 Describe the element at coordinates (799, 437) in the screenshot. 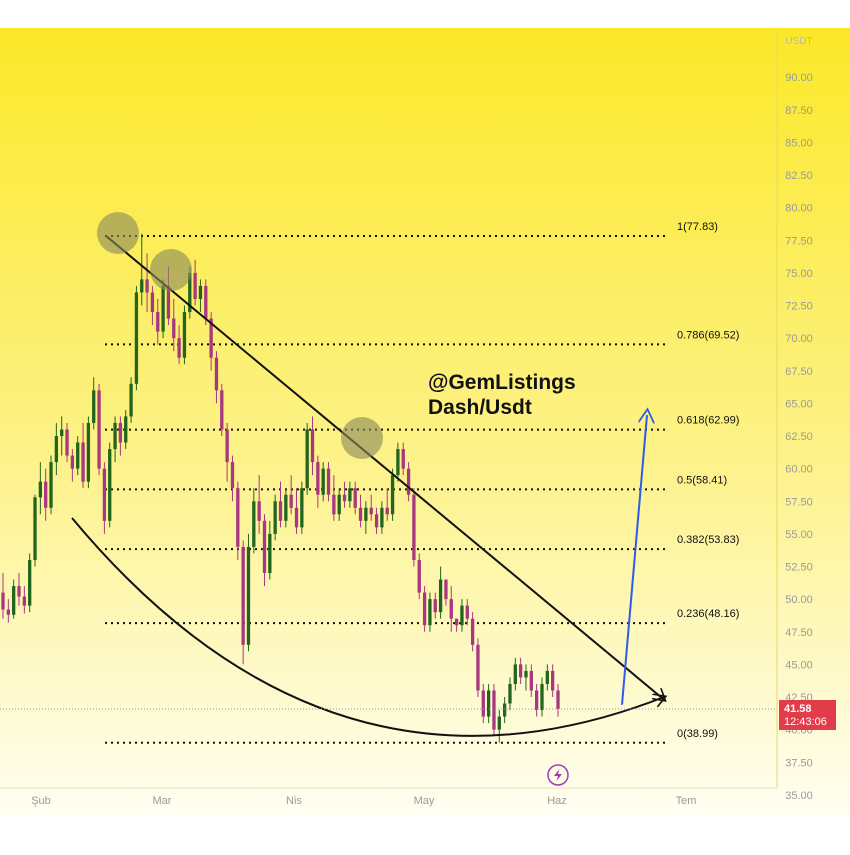

I see `price-tick-label: 62.50` at that location.